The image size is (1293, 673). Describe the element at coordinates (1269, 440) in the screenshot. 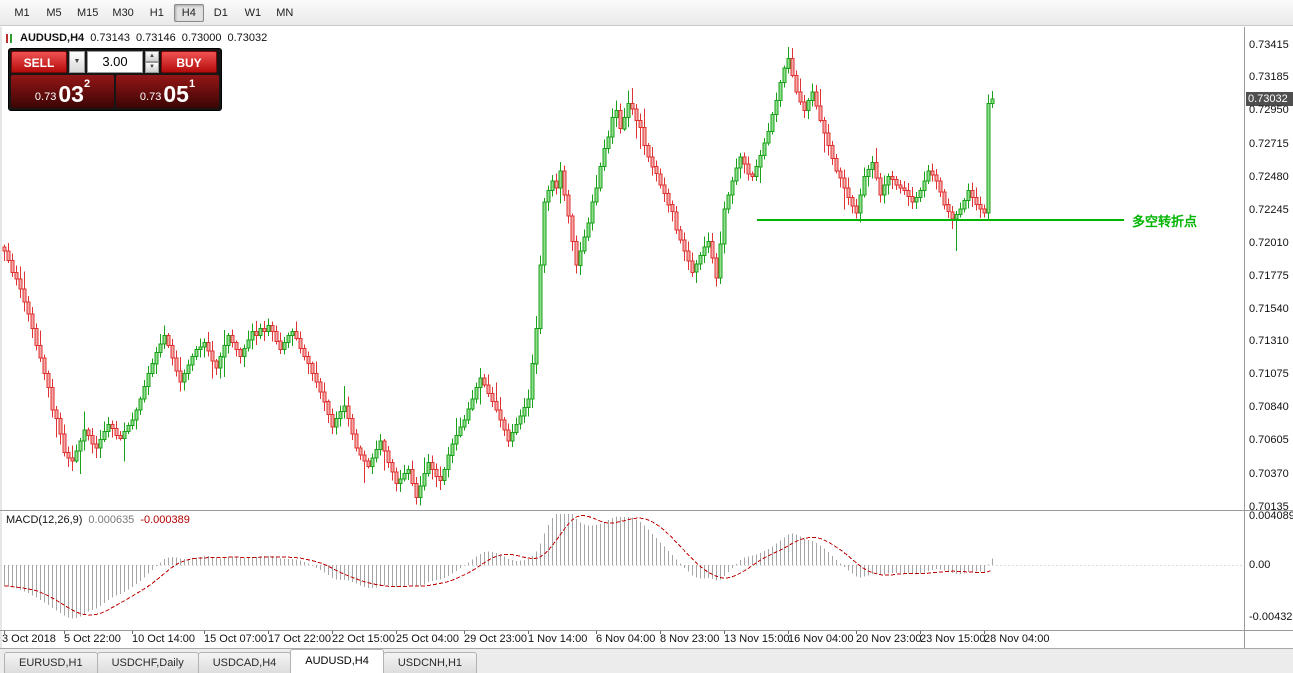

I see `price-axis-label: 0.70605` at that location.